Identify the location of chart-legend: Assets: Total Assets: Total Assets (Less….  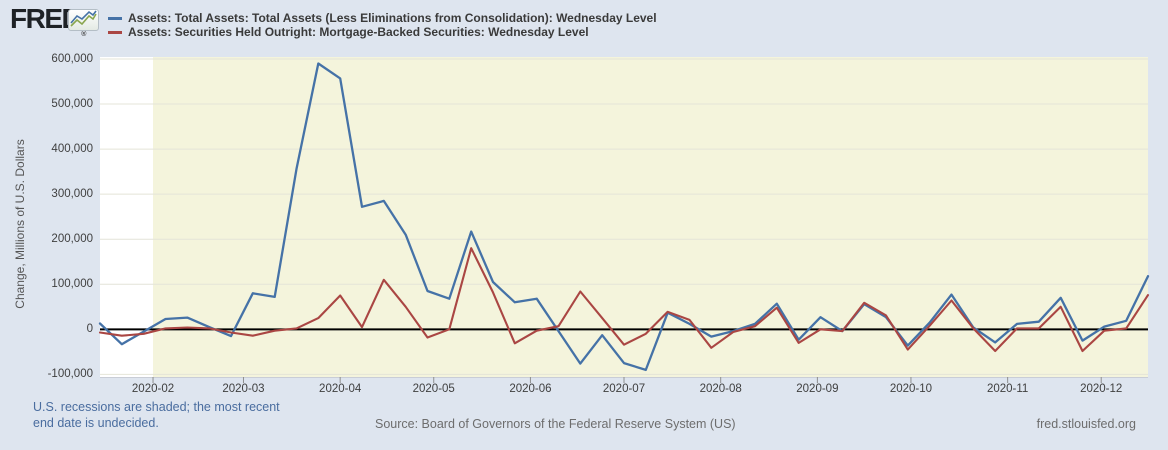
(382, 25).